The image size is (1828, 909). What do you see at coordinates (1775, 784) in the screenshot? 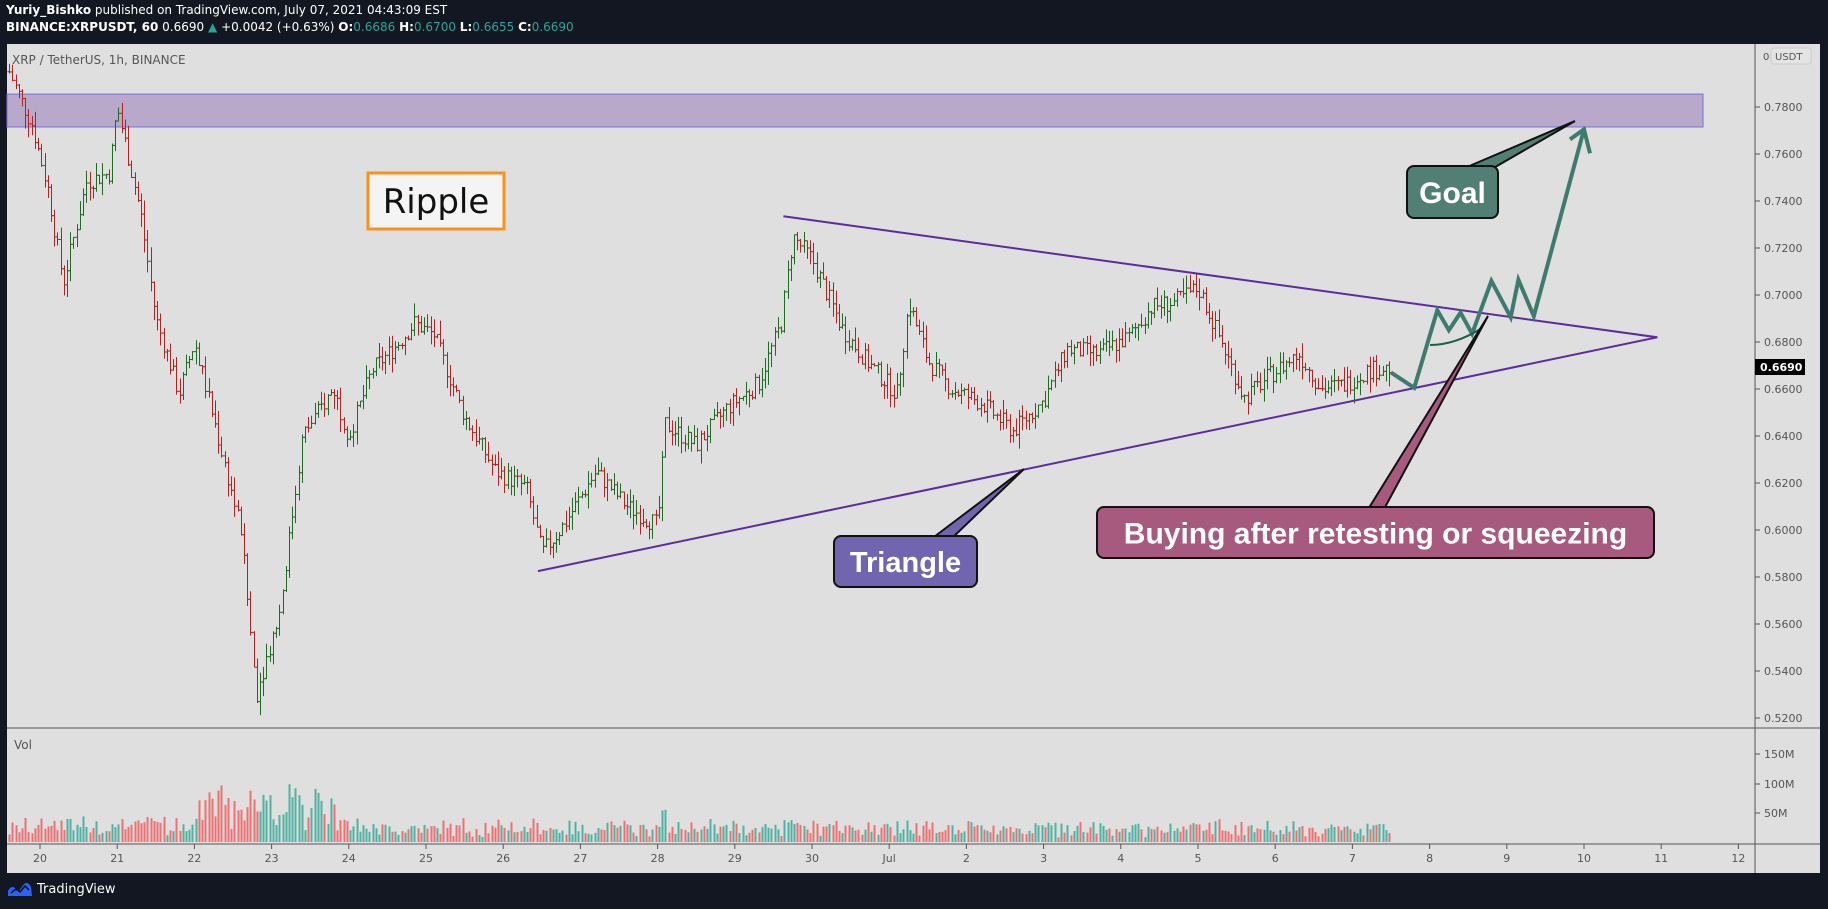
I see `volume-axis: 150M 100M 50M` at bounding box center [1775, 784].